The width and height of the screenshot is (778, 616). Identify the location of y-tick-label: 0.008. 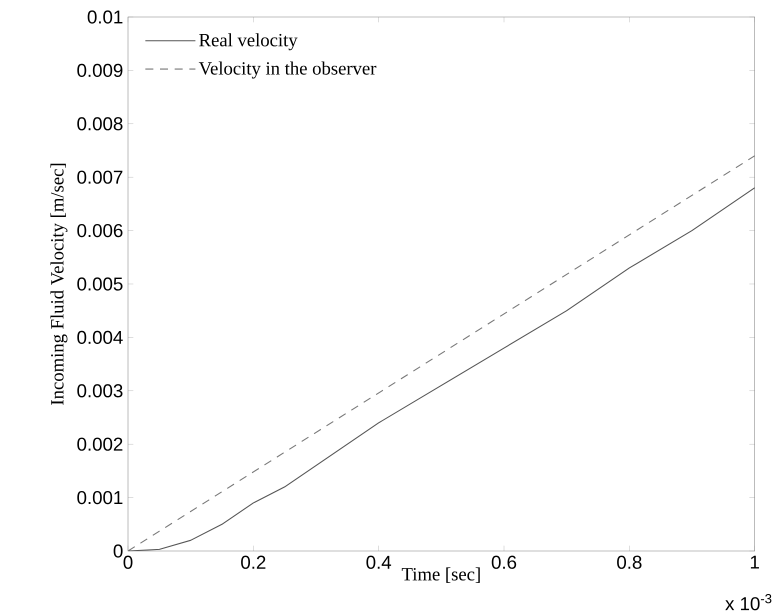
(99, 123).